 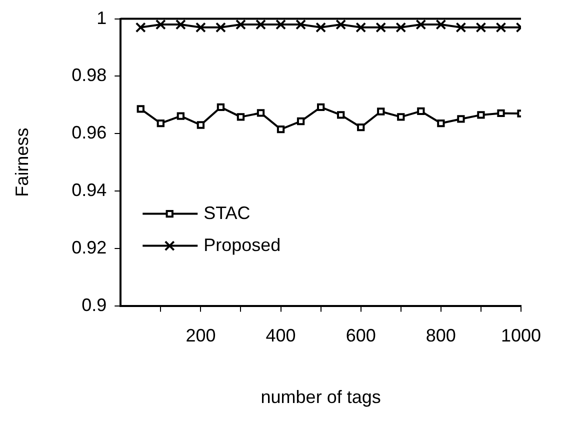 I want to click on x-axis-title: number of tags, so click(x=320, y=397).